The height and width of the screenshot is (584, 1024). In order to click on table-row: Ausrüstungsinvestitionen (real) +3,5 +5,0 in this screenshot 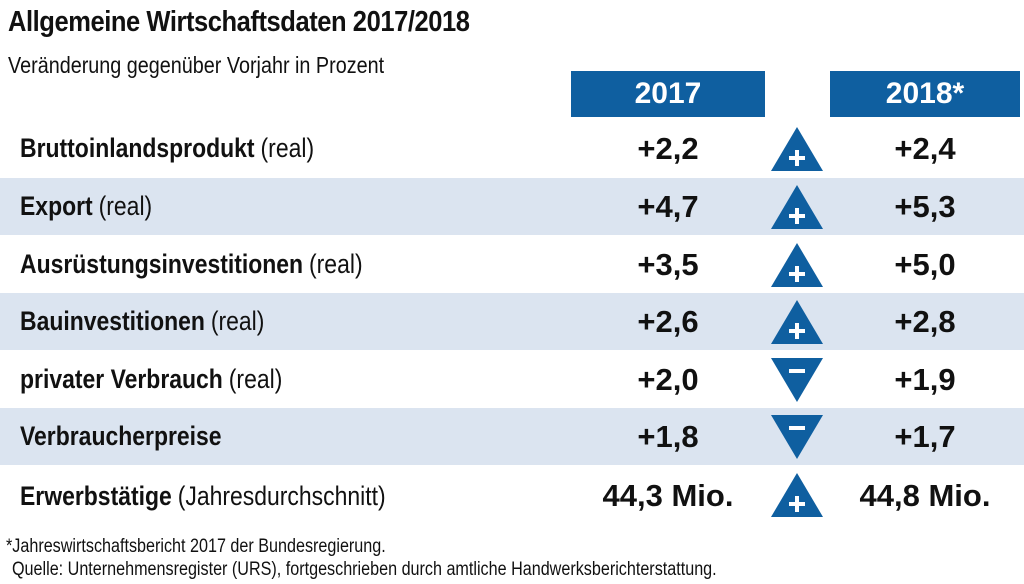, I will do `click(512, 264)`.